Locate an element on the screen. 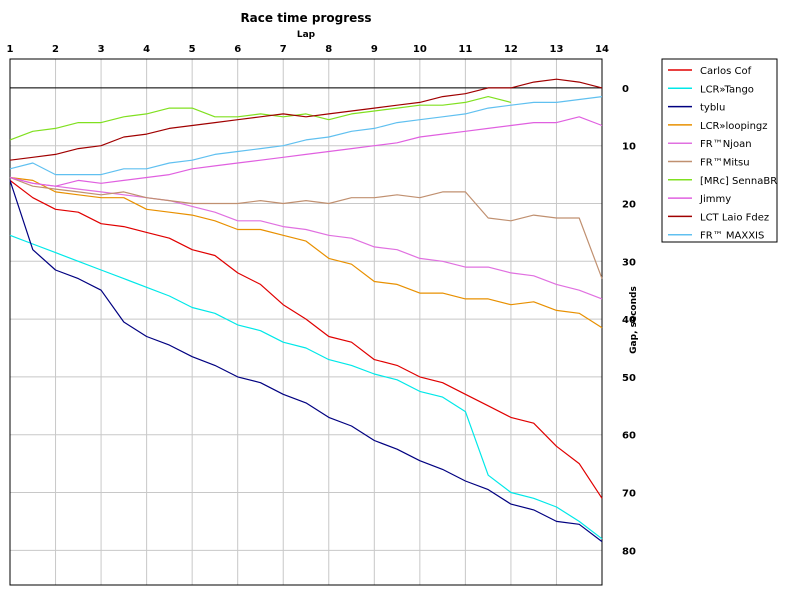  legend-entry: FR™ MAXXIS is located at coordinates (732, 236).